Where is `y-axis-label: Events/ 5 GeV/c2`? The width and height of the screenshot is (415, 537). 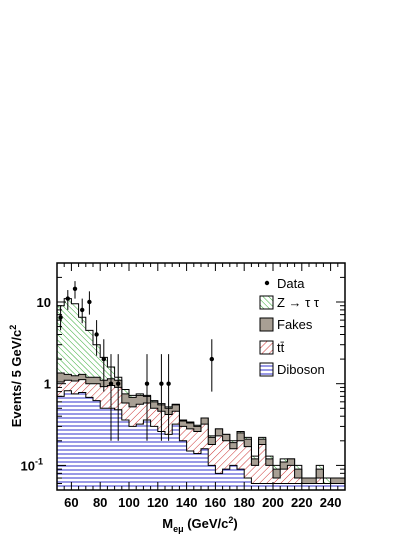 y-axis-label: Events/ 5 GeV/c2 is located at coordinates (16, 376).